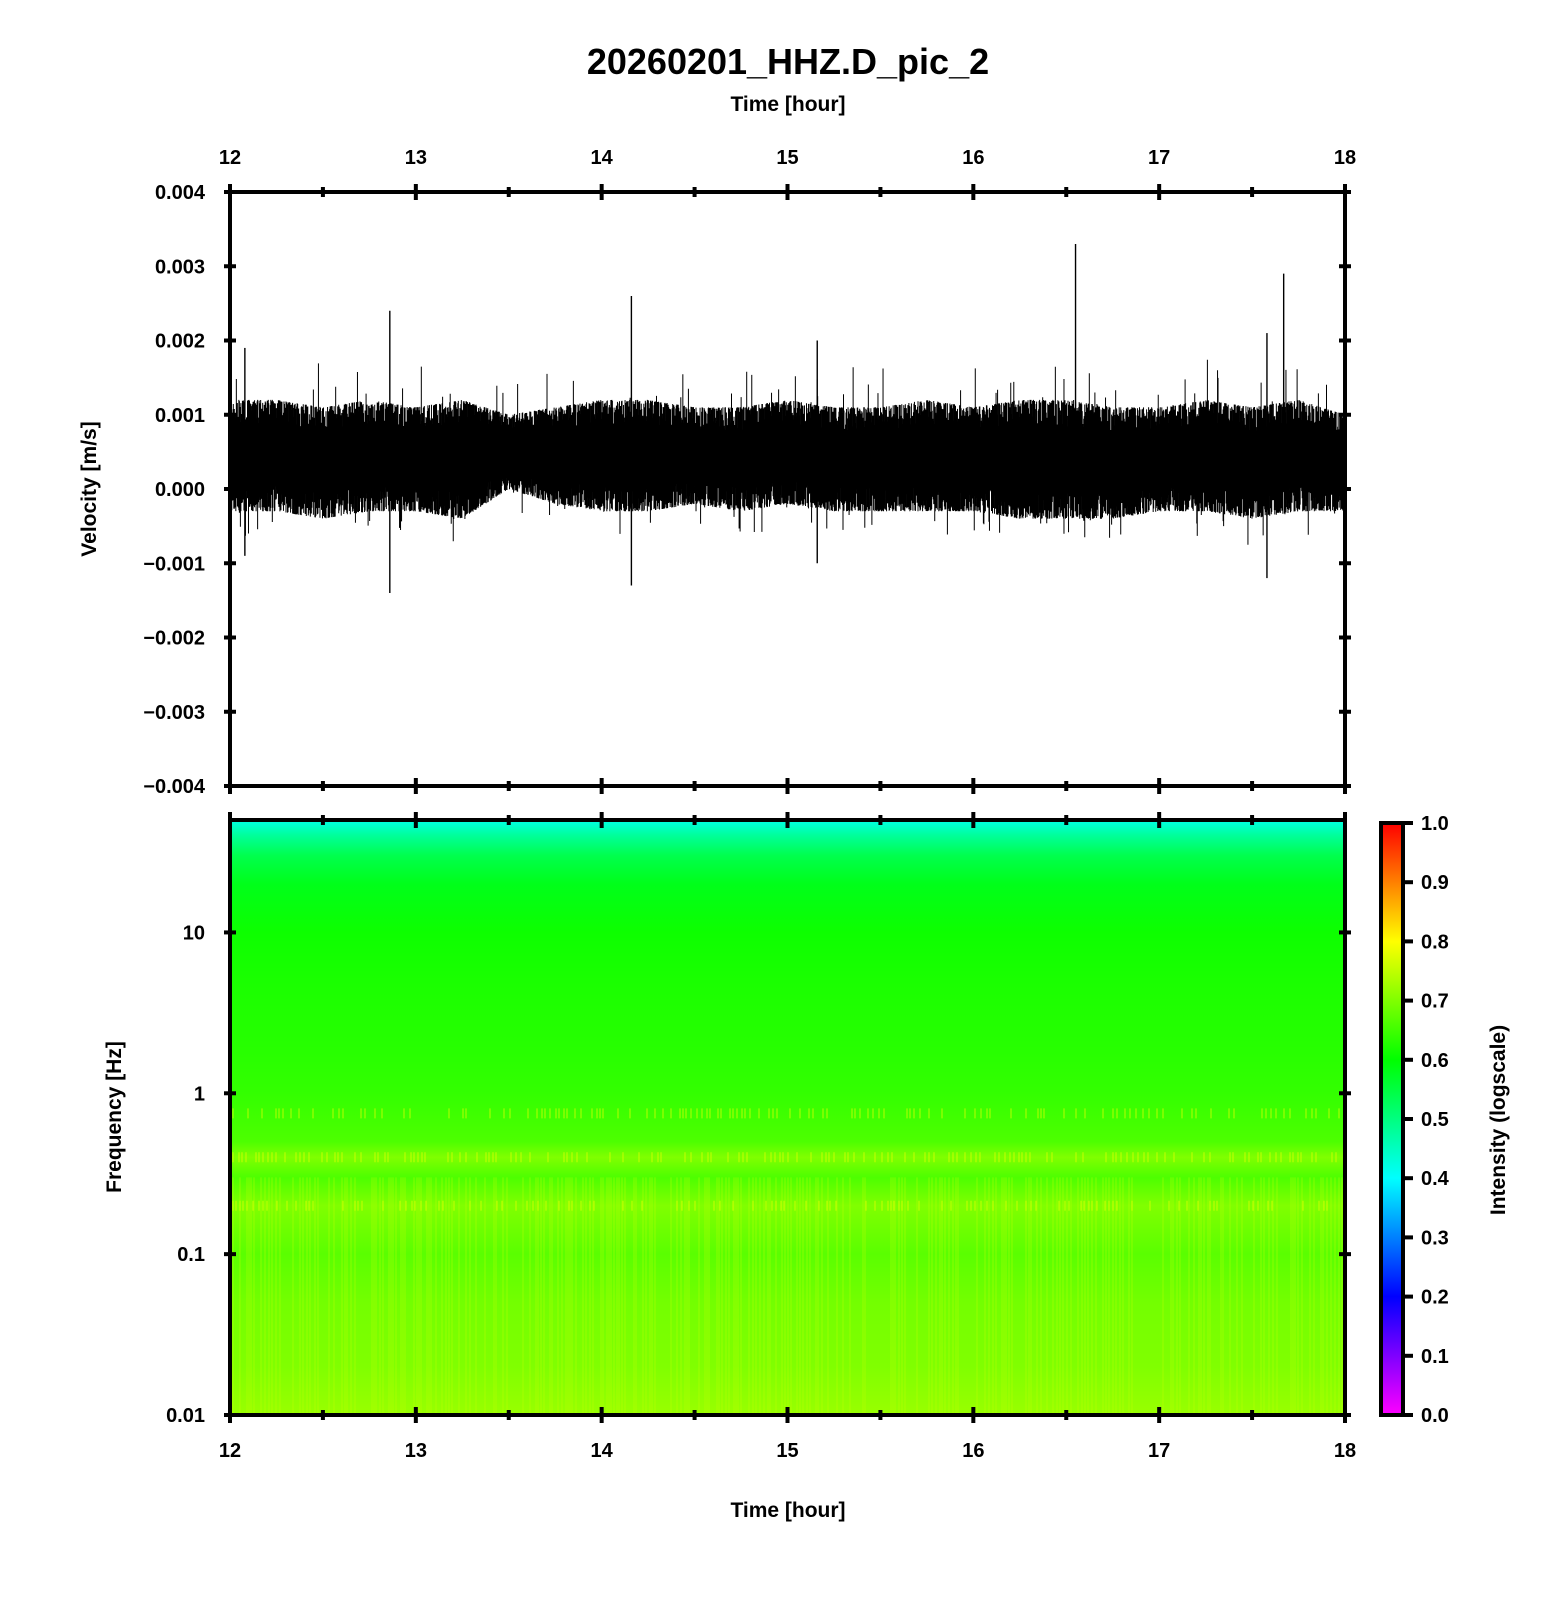 This screenshot has width=1556, height=1600. What do you see at coordinates (199, 1094) in the screenshot?
I see `frequency-y-tick-label: 1` at bounding box center [199, 1094].